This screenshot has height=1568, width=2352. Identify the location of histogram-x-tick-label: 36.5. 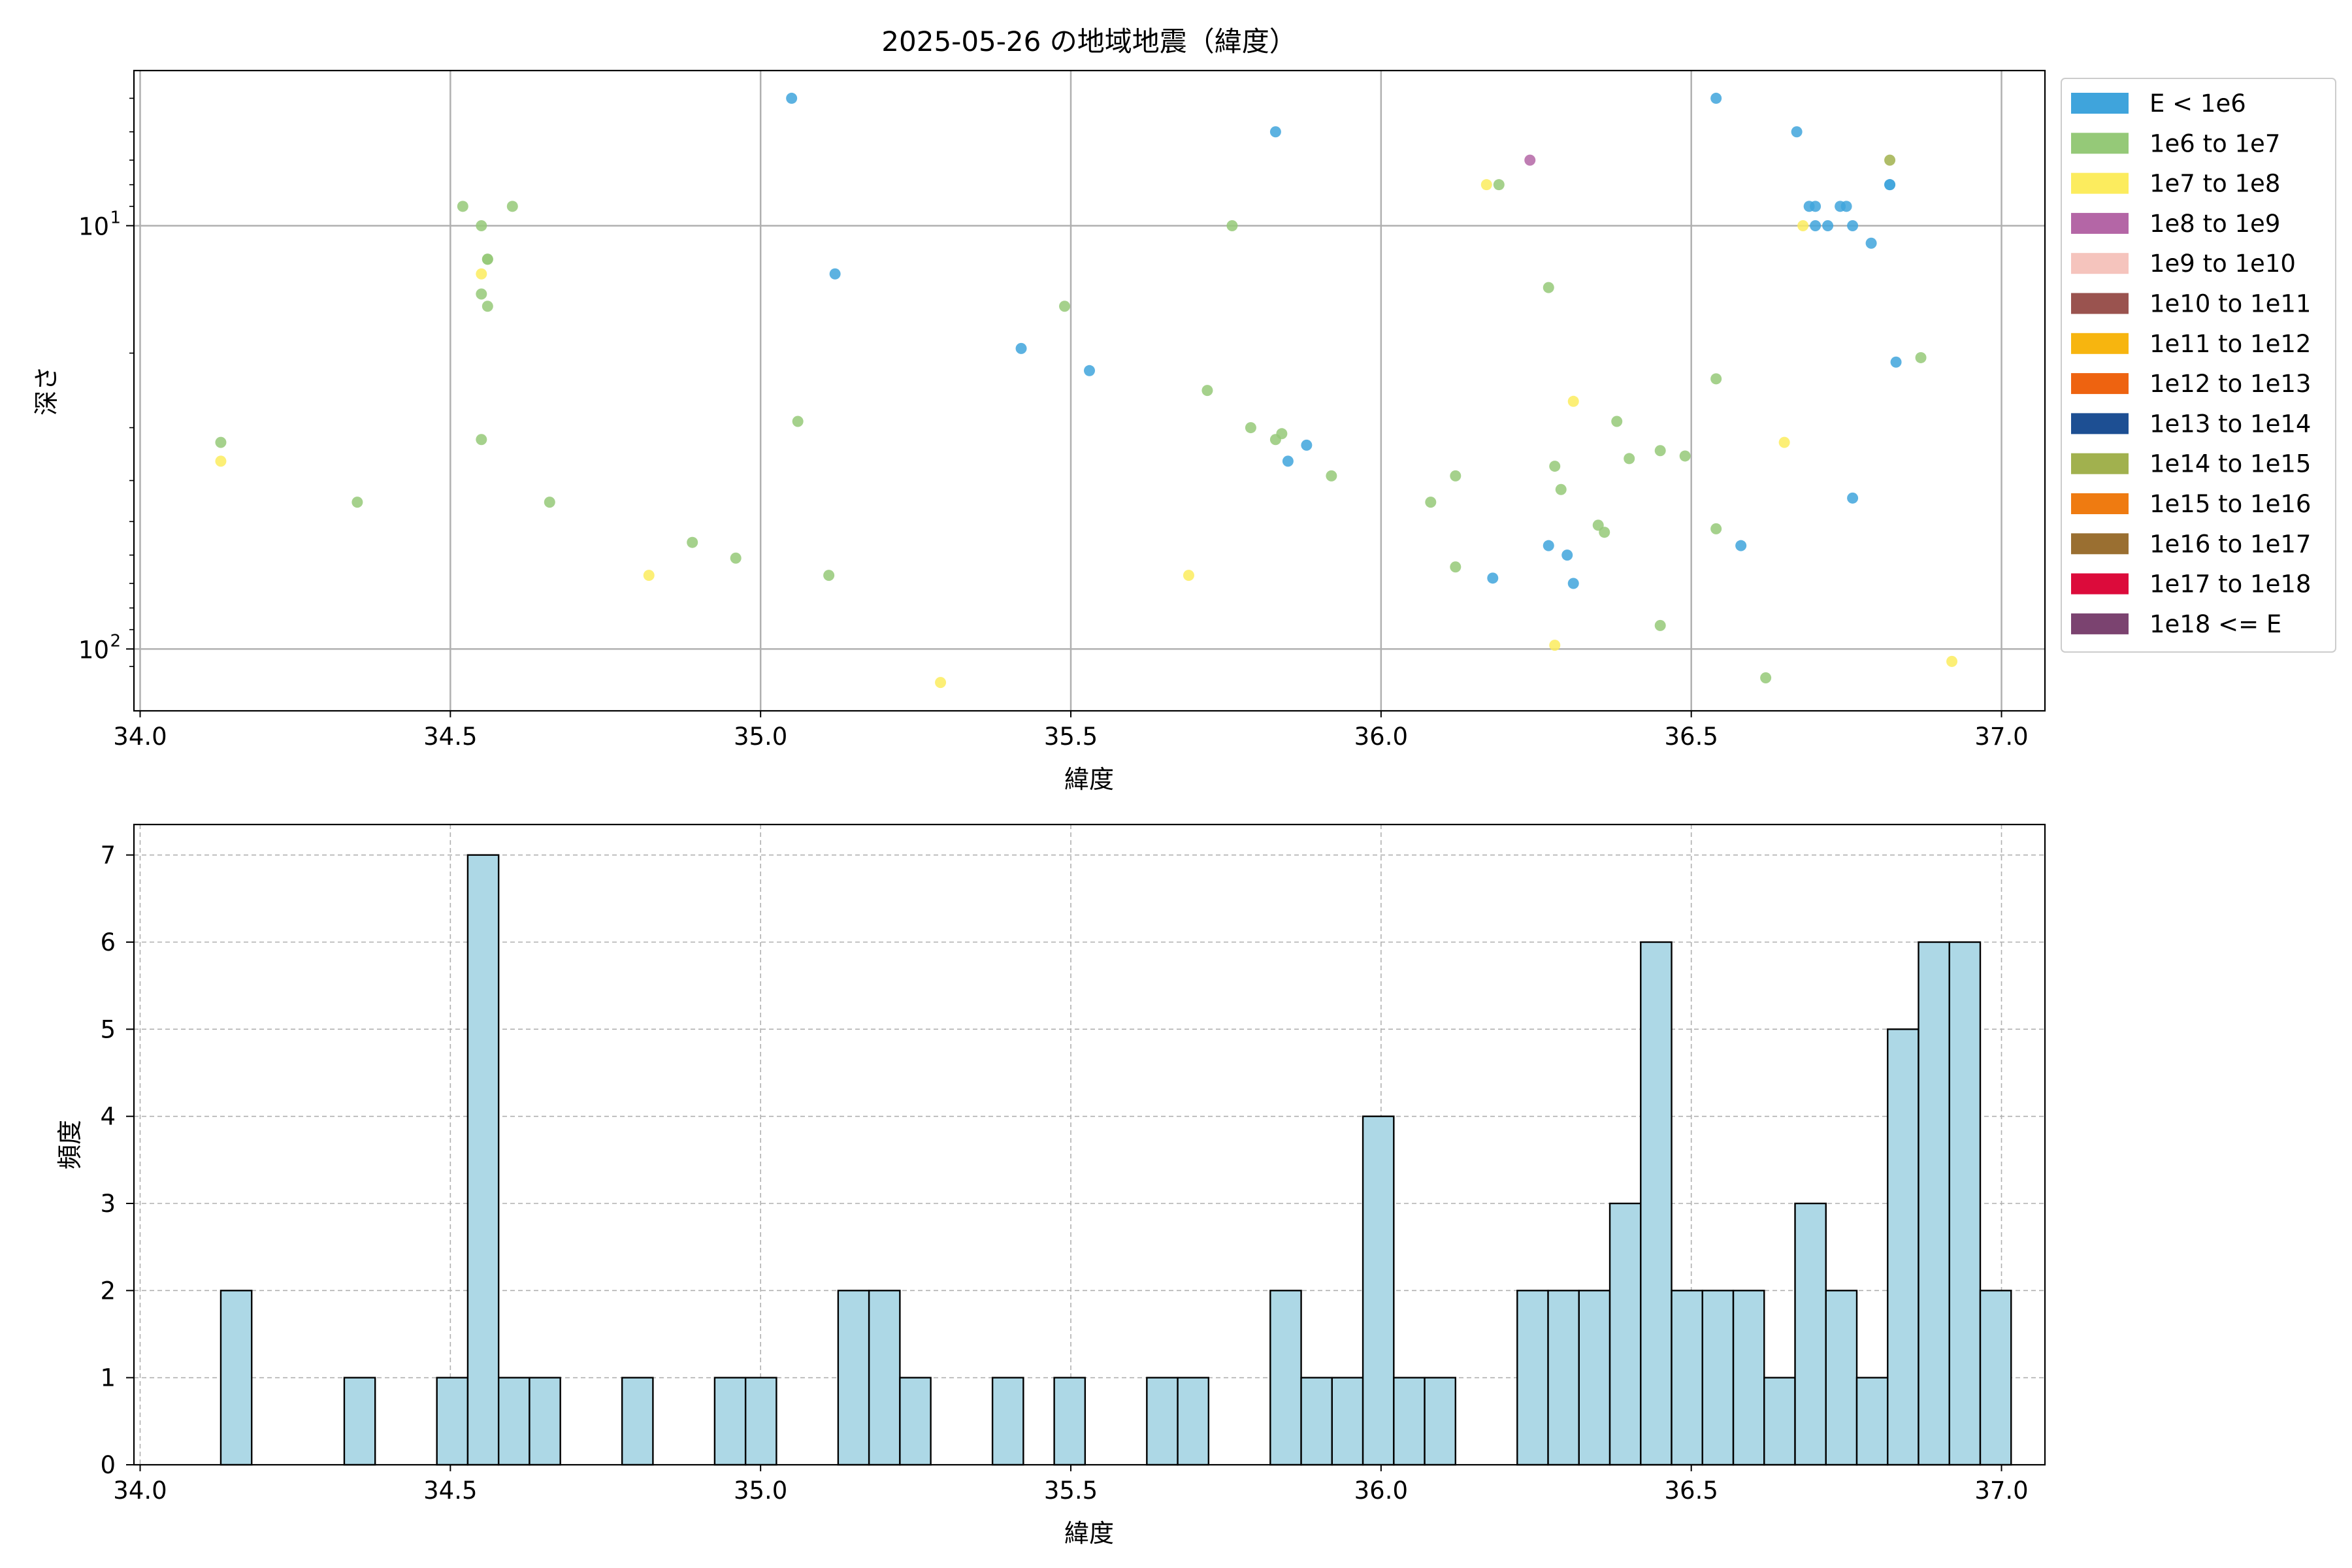
(1691, 1491).